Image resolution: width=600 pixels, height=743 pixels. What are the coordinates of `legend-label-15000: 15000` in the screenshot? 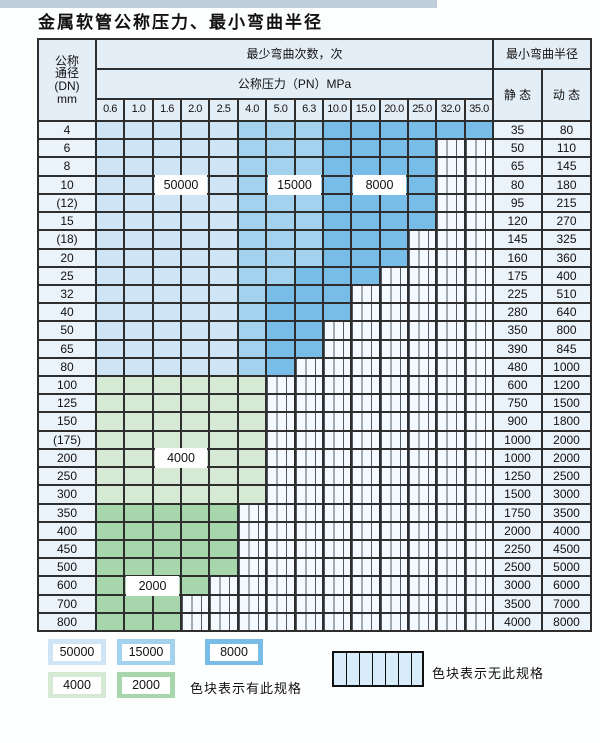 It's located at (146, 652).